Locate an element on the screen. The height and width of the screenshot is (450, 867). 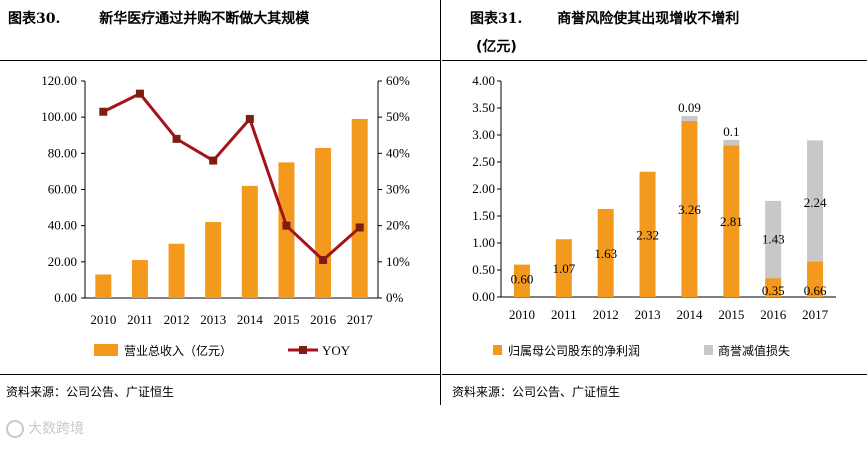
left-figure-title-text: 新华医疗通过并购不断做大其规模 is located at coordinates (204, 19).